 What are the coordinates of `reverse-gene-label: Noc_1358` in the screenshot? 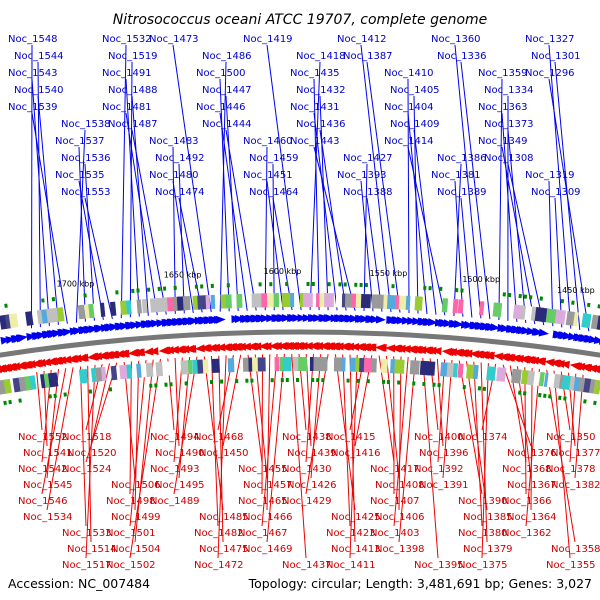 It's located at (575, 549).